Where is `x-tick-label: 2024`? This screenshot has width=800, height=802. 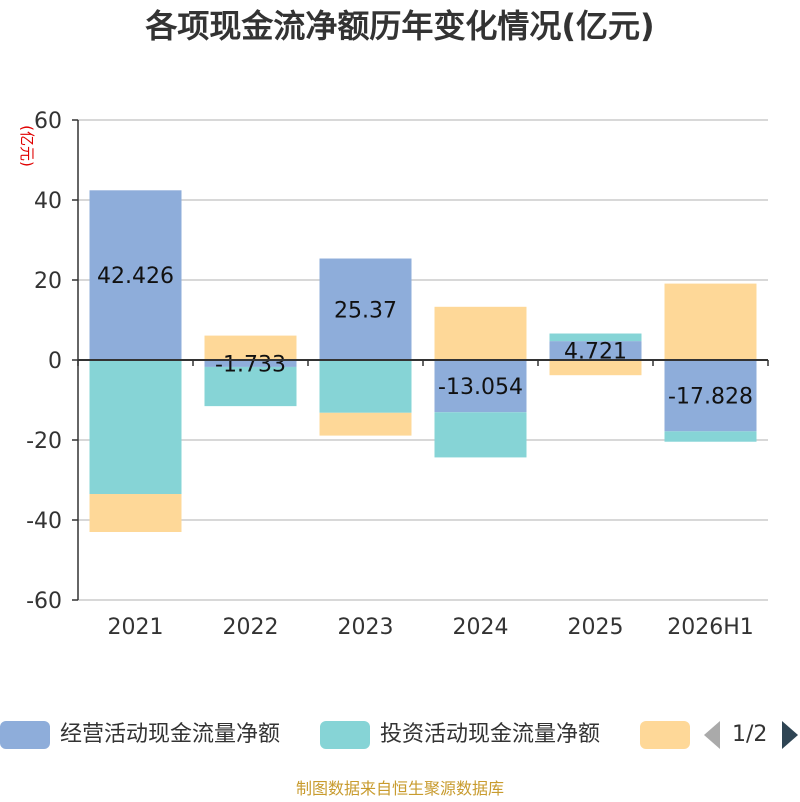 x-tick-label: 2024 is located at coordinates (481, 627).